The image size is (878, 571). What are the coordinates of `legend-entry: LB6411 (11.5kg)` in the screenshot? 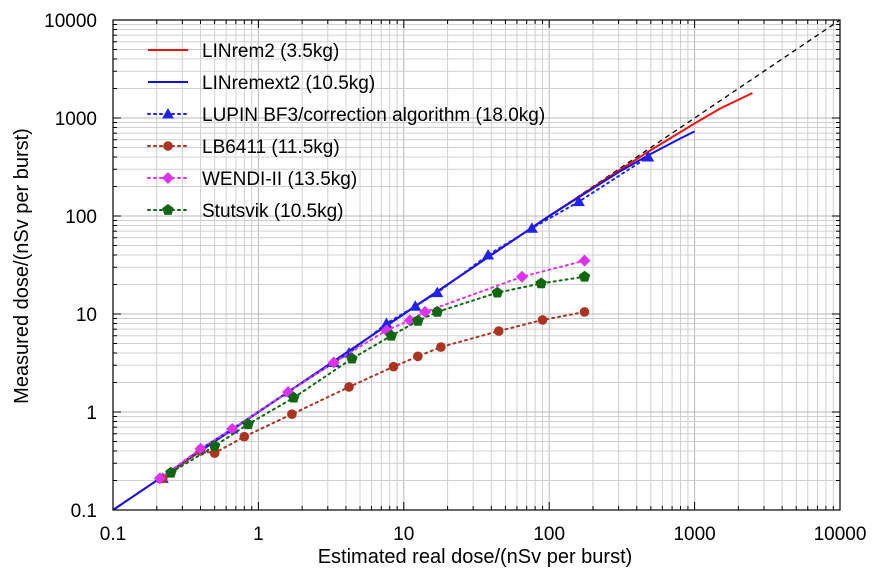 It's located at (243, 147).